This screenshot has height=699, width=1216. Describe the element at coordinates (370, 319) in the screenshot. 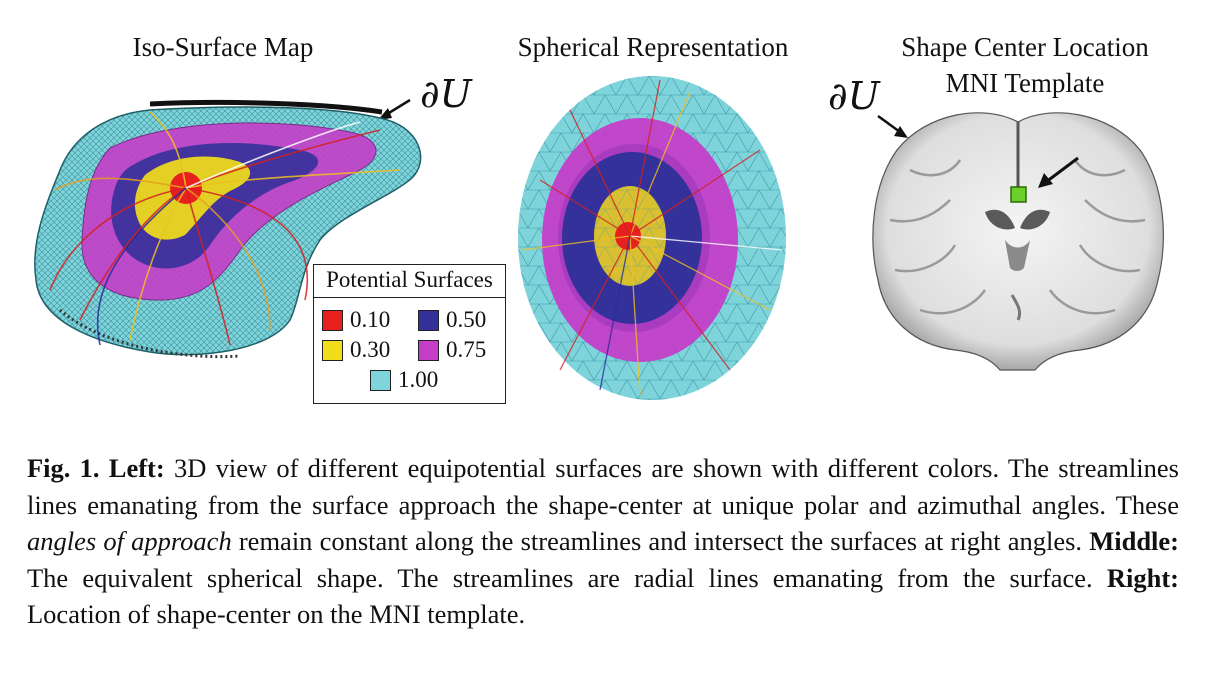

I see `legend-label: 0.10` at that location.